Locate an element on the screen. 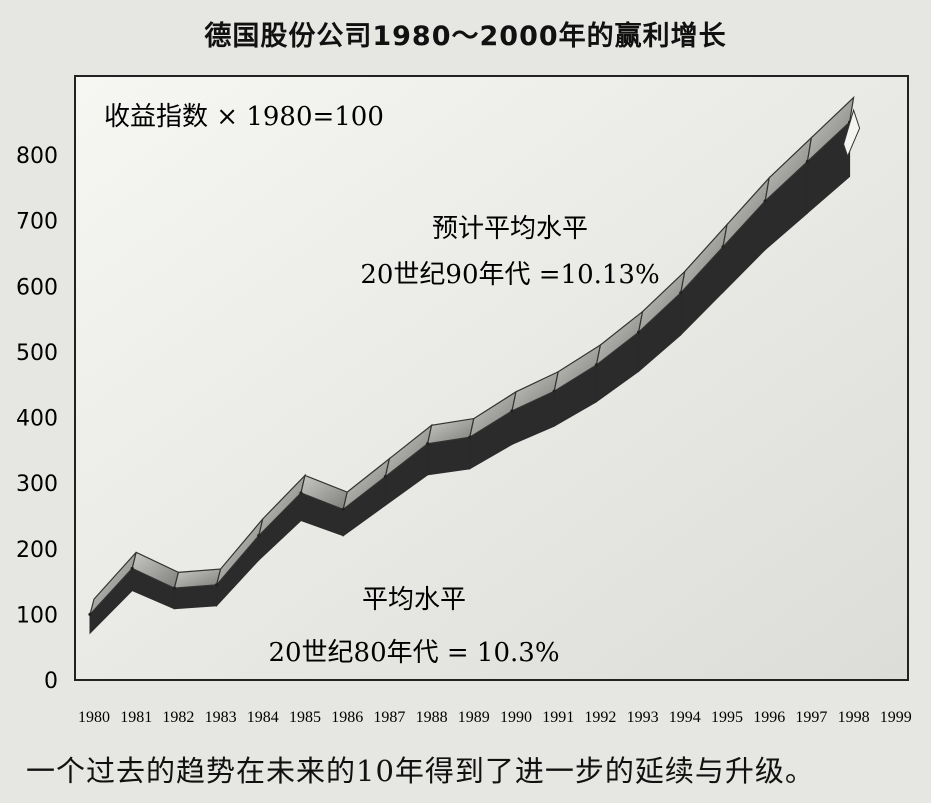 The image size is (931, 803). x-tick-label: 1998 is located at coordinates (854, 717).